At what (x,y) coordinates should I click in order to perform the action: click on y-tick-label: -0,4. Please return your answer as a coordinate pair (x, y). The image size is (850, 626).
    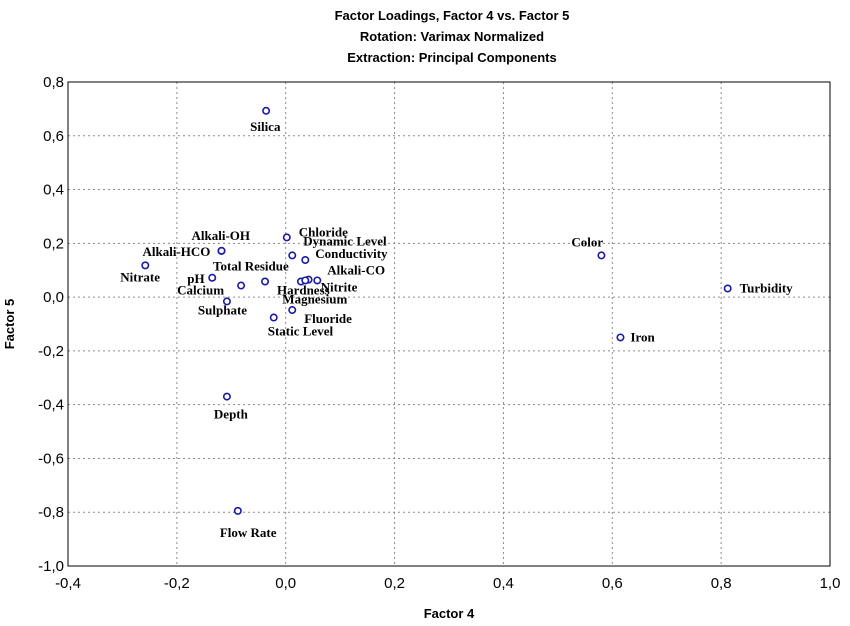
    Looking at the image, I should click on (51, 405).